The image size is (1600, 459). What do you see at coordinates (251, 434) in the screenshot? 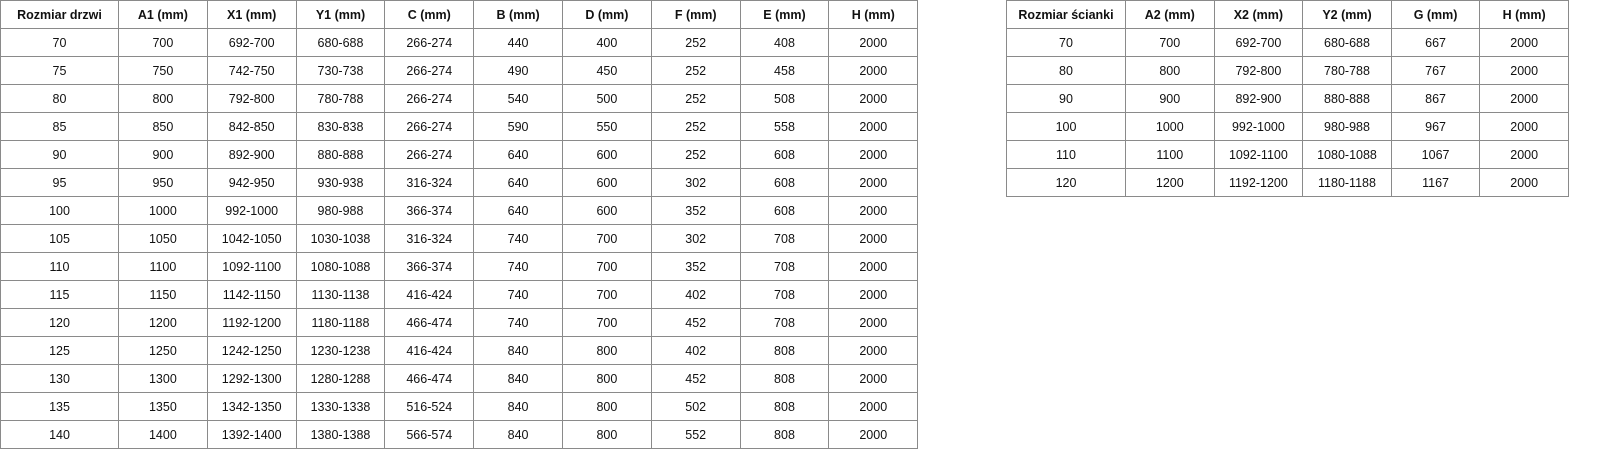
I see `table-cell: 1392-1400` at bounding box center [251, 434].